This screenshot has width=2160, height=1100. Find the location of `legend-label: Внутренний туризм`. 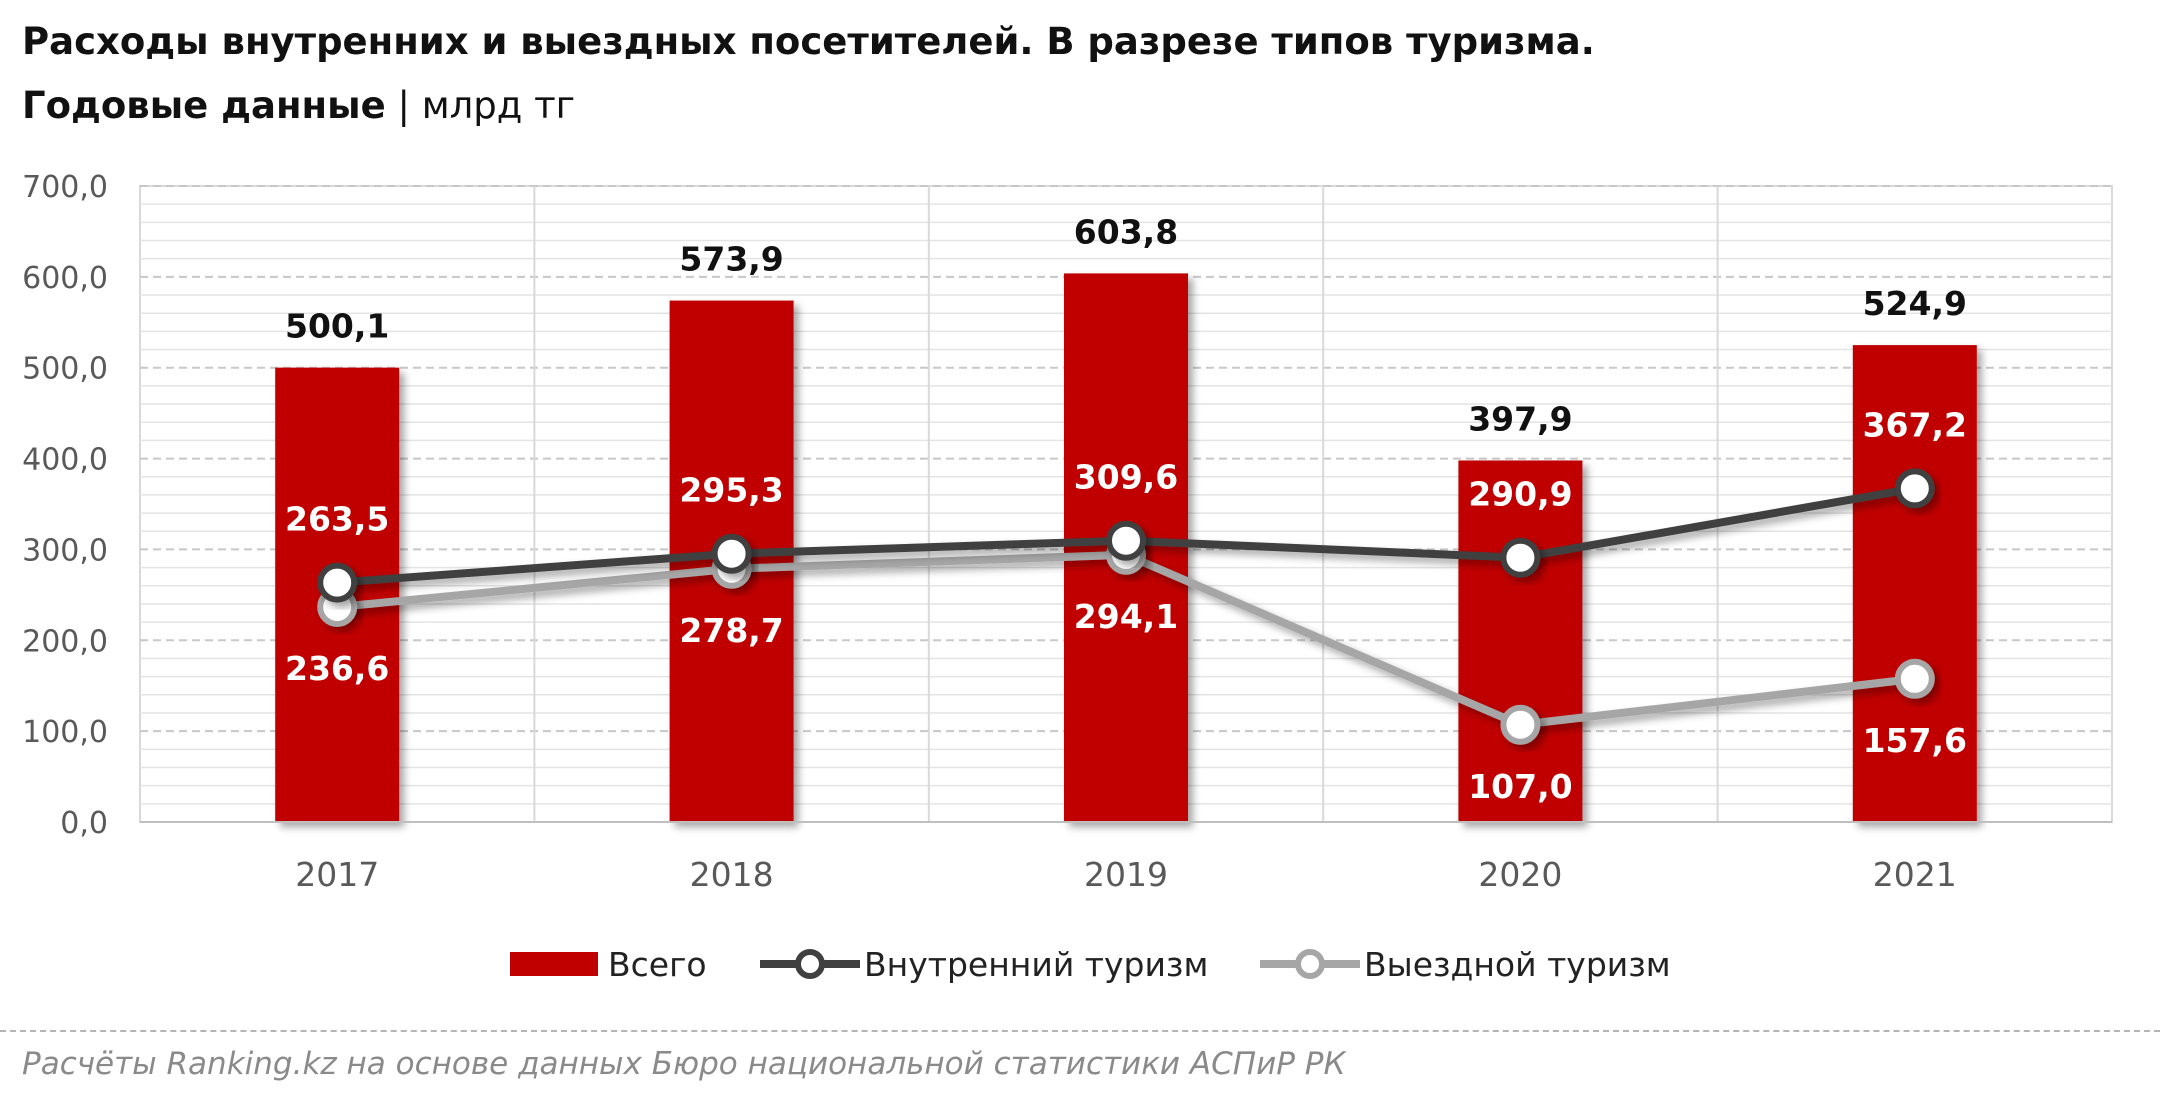

legend-label: Внутренний туризм is located at coordinates (1036, 964).